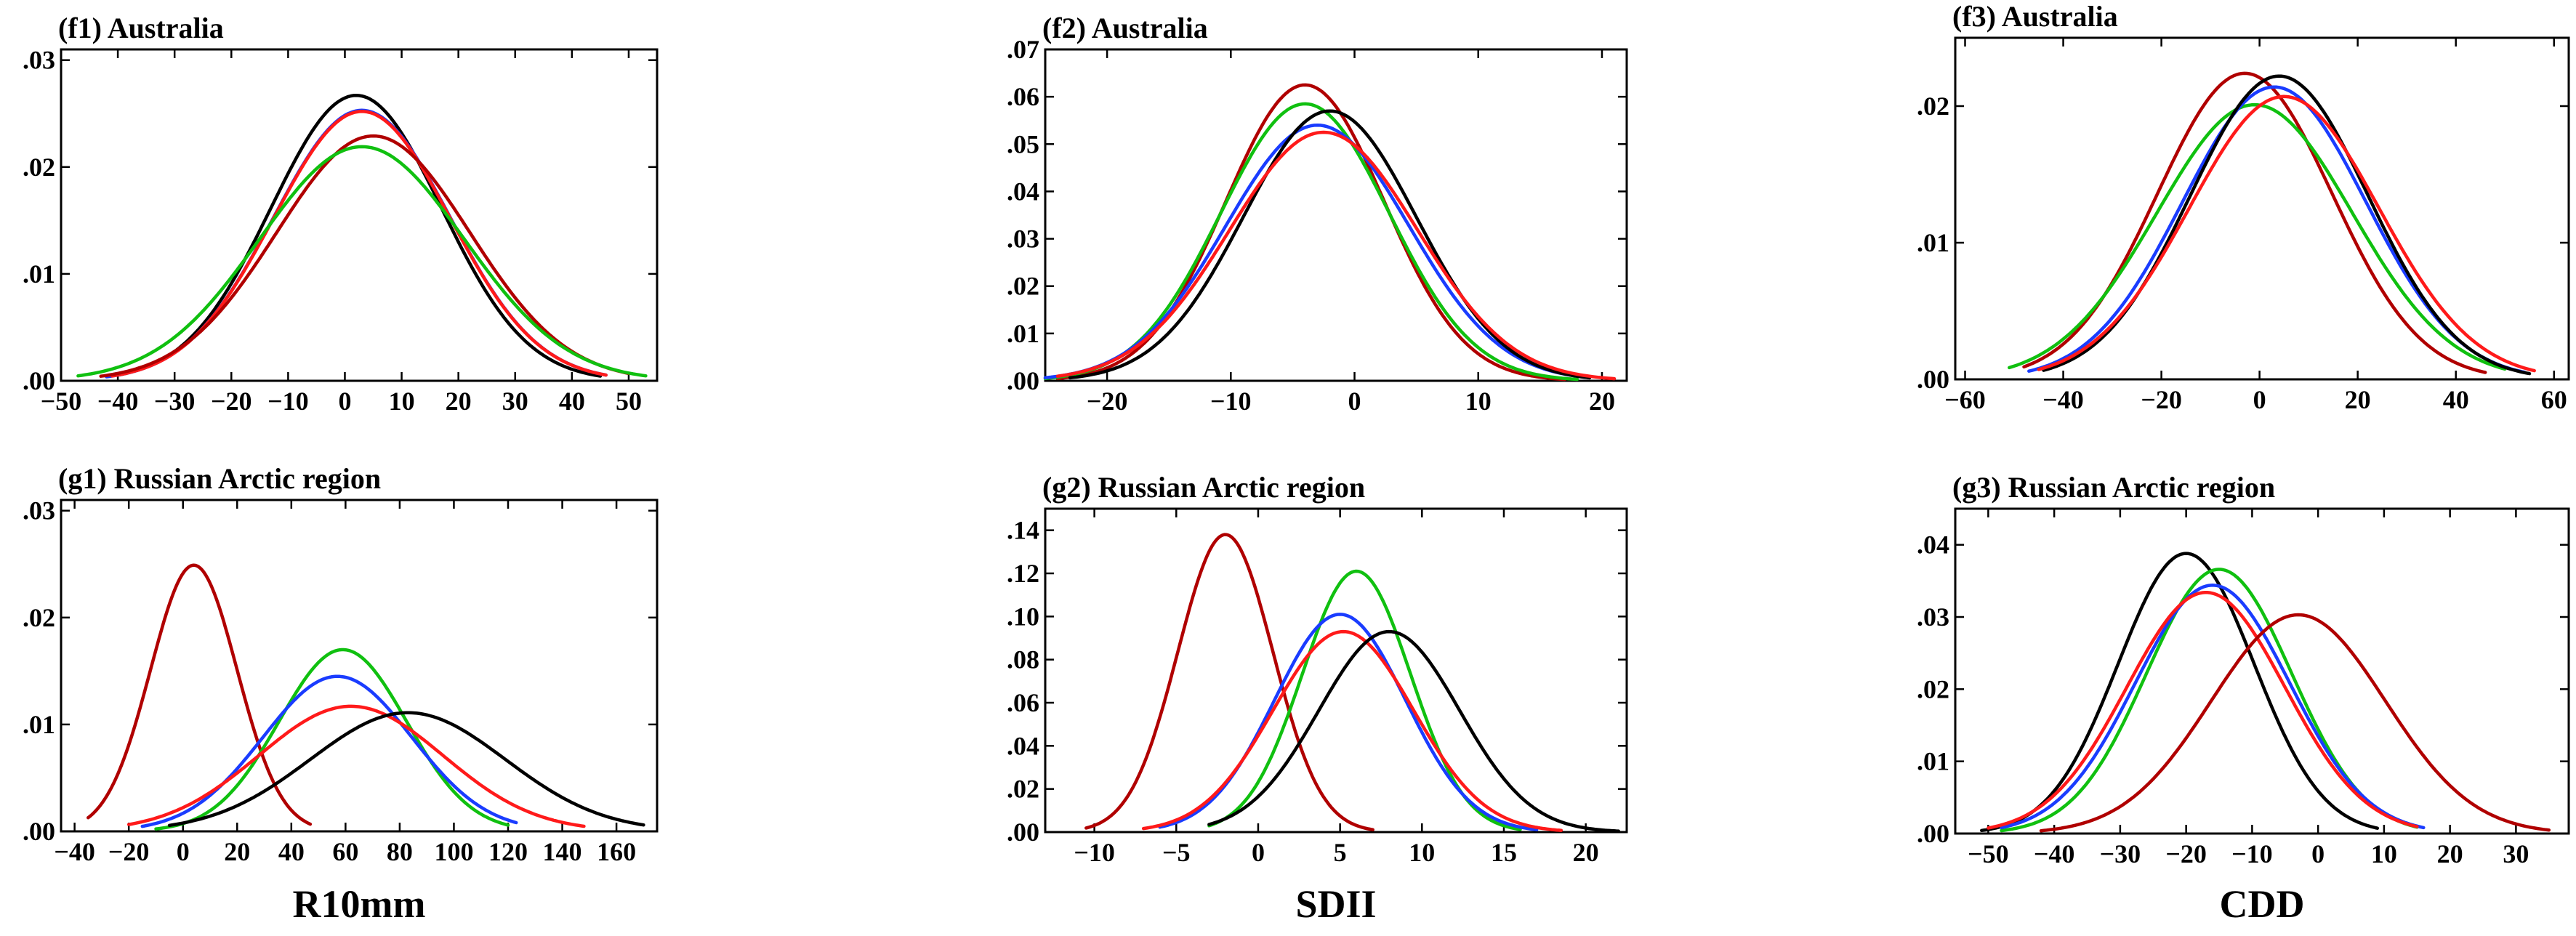 The image size is (2576, 936). Describe the element at coordinates (1023, 573) in the screenshot. I see `y-tick-label: .12` at that location.